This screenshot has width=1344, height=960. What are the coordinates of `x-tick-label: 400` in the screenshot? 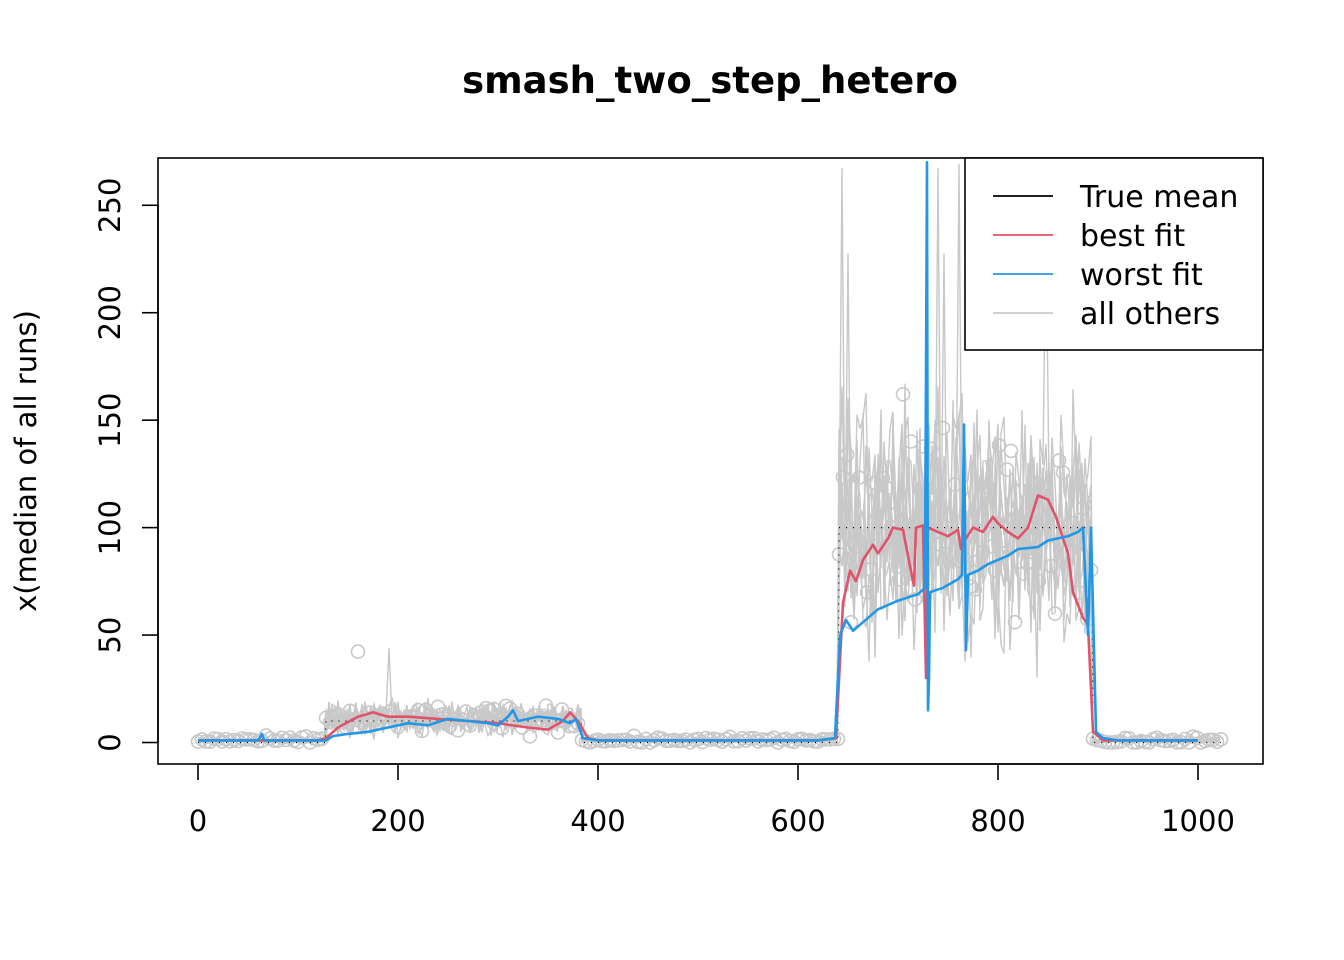 It's located at (597, 821).